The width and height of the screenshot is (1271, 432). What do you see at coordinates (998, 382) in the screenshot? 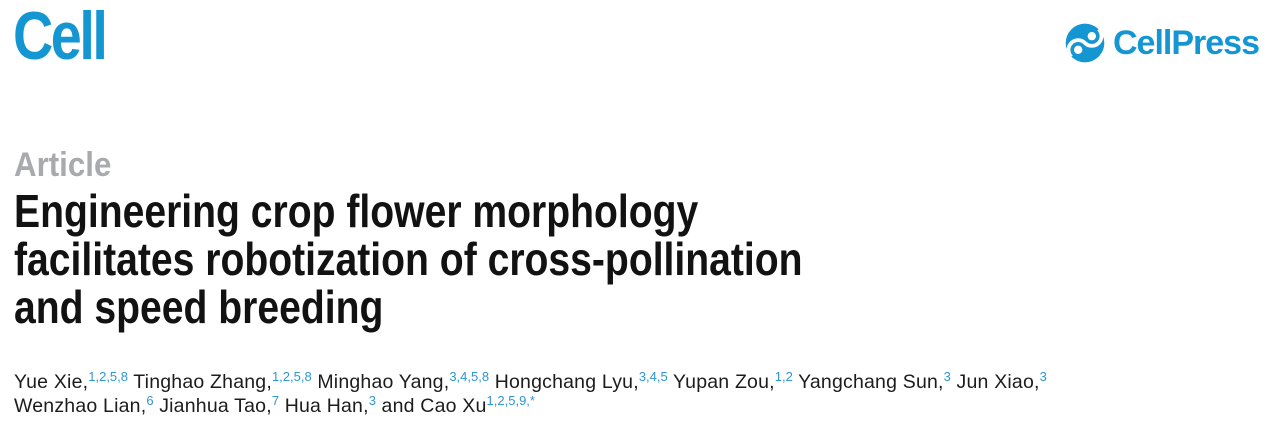
I see `author-name: Jun Xiao,` at bounding box center [998, 382].